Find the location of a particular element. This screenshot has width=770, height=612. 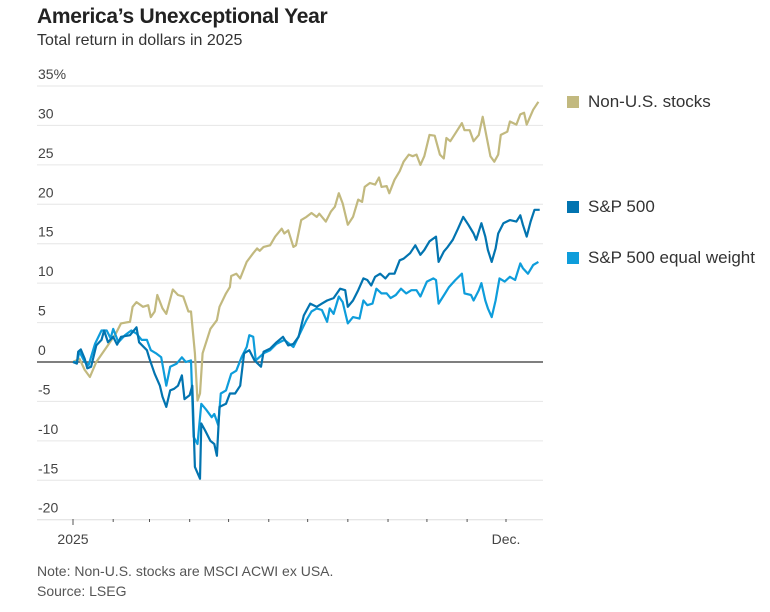

y-tick-label: -15 is located at coordinates (48, 468).